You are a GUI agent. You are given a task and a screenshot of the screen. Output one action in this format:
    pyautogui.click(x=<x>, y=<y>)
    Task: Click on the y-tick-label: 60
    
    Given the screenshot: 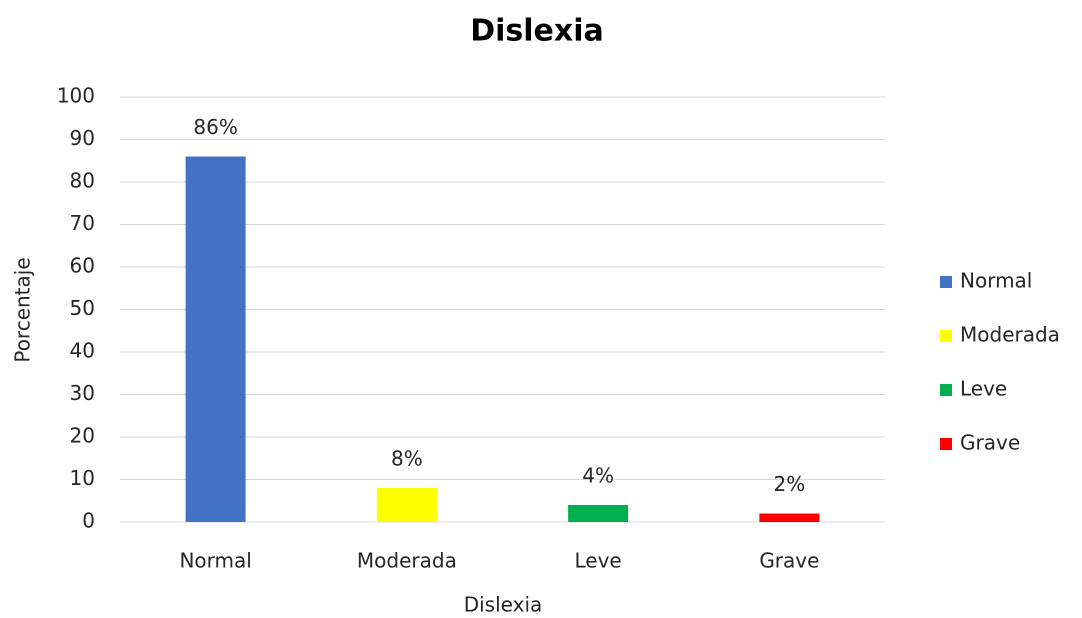 What is the action you would take?
    pyautogui.click(x=82, y=266)
    